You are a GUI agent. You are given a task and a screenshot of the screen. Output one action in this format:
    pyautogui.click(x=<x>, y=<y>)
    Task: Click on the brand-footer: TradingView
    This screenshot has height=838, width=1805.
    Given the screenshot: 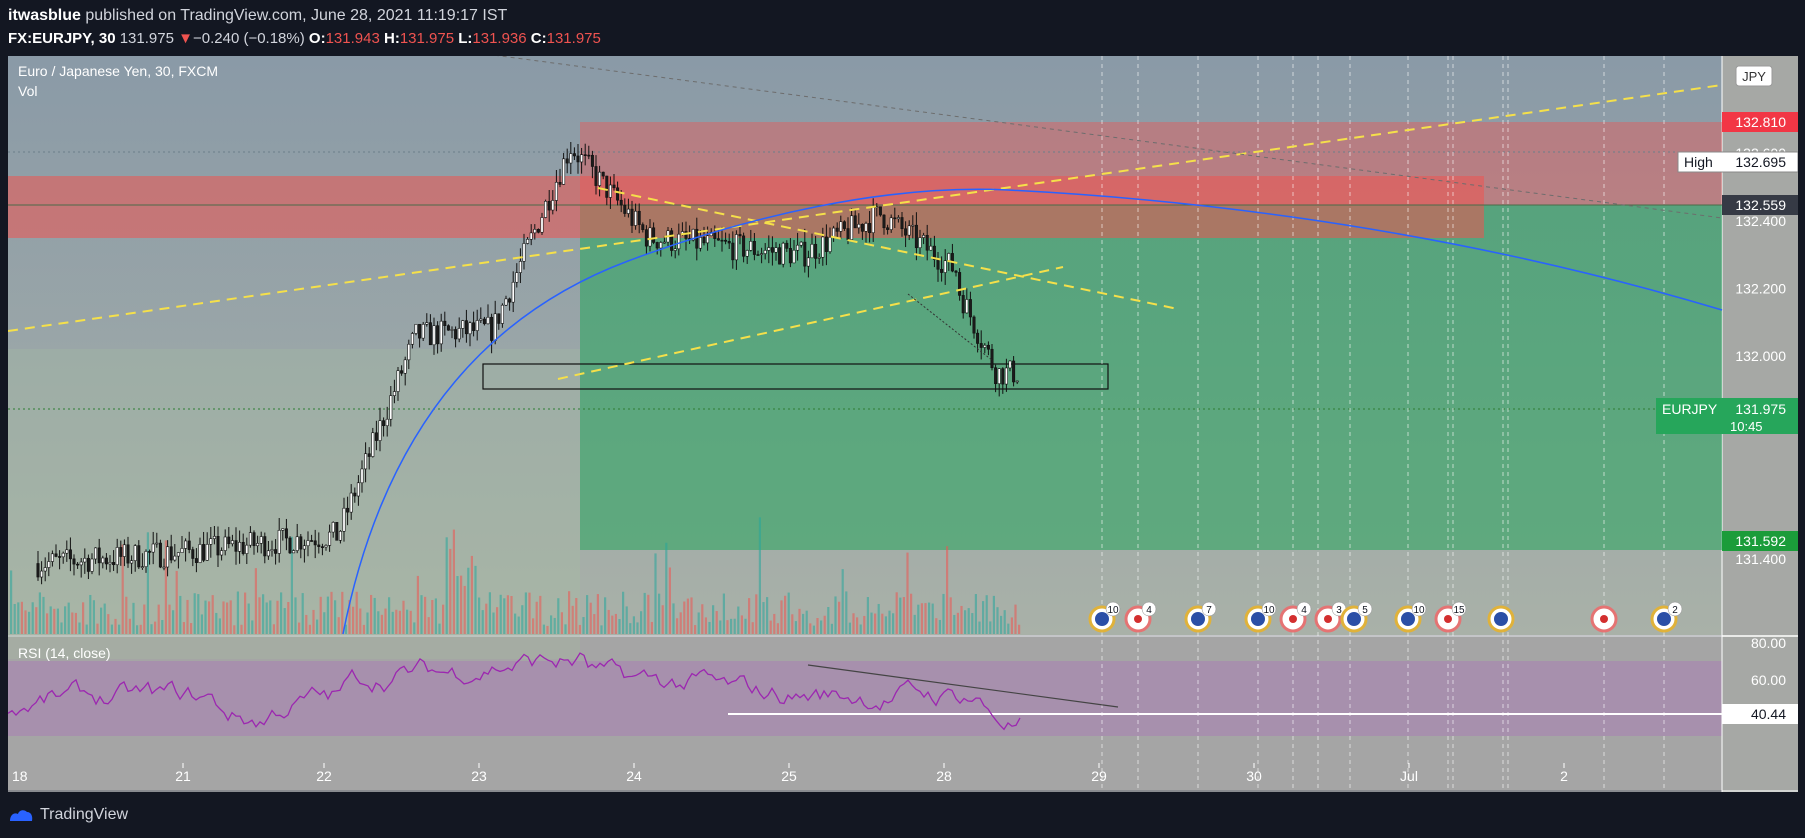 What is the action you would take?
    pyautogui.click(x=68, y=815)
    